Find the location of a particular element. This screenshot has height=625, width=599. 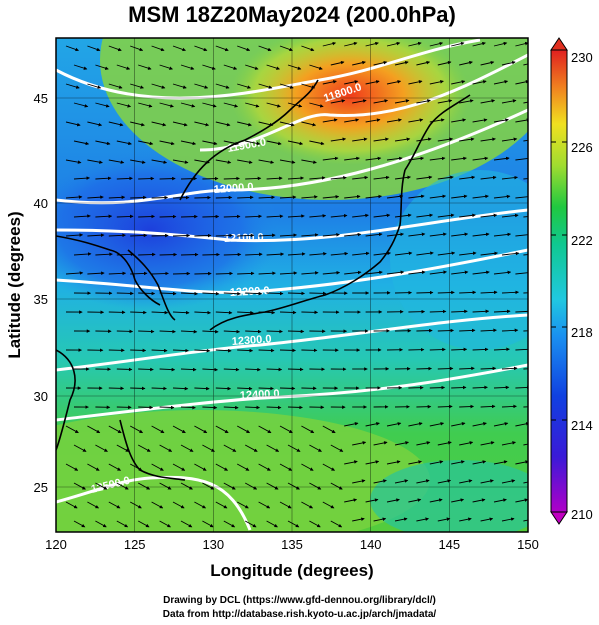

colorbar-tick-label: 230 is located at coordinates (582, 57).